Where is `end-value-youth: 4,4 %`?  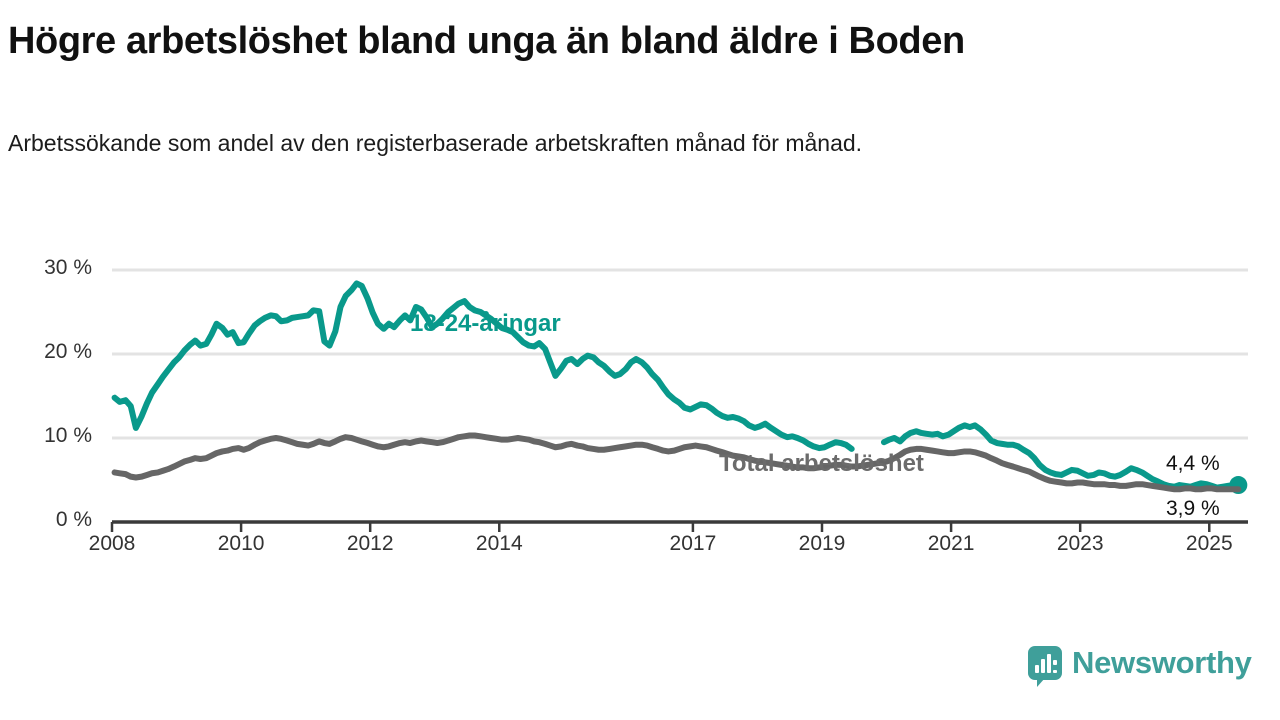 end-value-youth: 4,4 % is located at coordinates (1193, 463).